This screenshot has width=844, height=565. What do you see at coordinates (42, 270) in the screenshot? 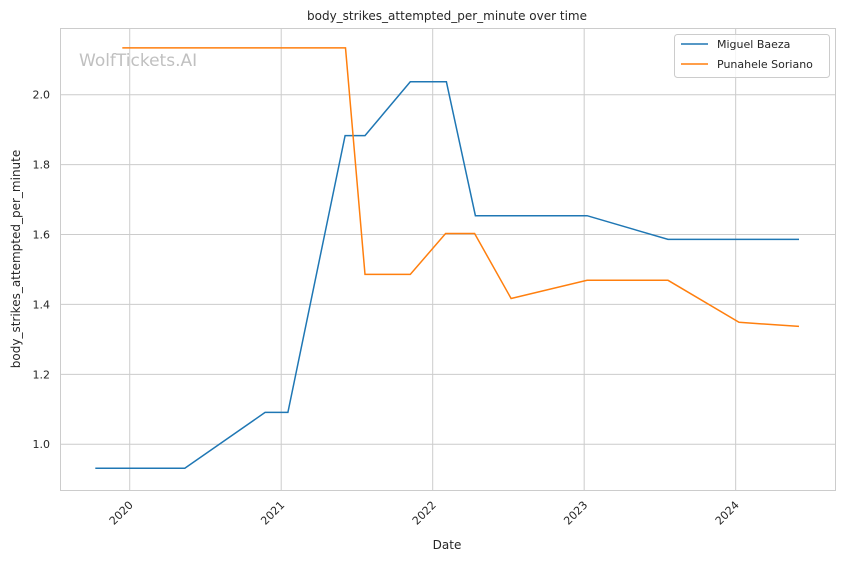
I see `y-ticks: 1.0 1.2 1.4 1.6 1.8 2.0` at bounding box center [42, 270].